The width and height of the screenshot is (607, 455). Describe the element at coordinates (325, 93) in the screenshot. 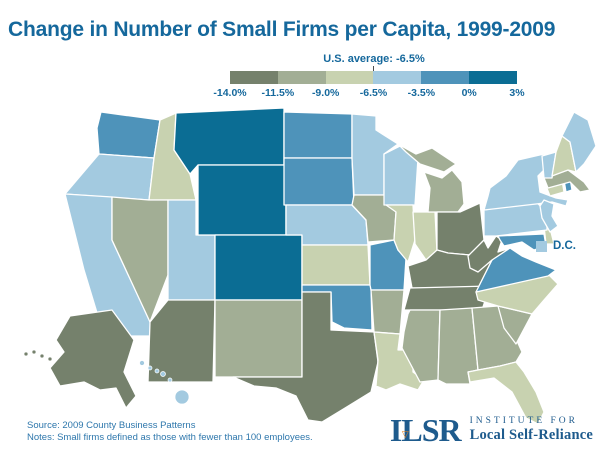

I see `legend-tick-label: -9.0%` at that location.